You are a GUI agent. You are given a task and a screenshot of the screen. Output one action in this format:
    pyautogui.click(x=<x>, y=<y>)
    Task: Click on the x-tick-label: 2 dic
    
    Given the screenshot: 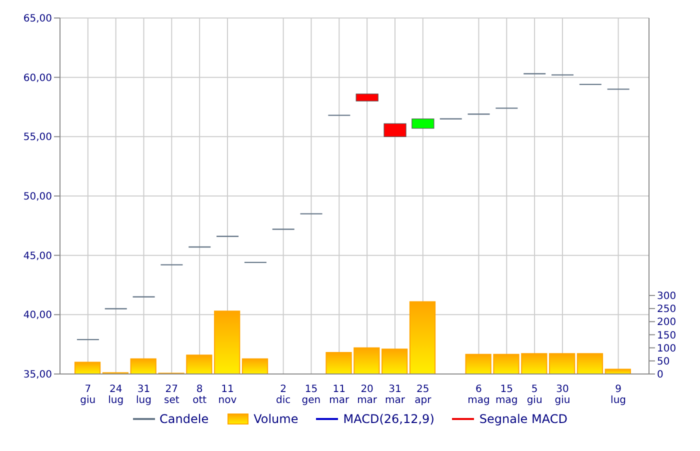 What is the action you would take?
    pyautogui.click(x=283, y=395)
    